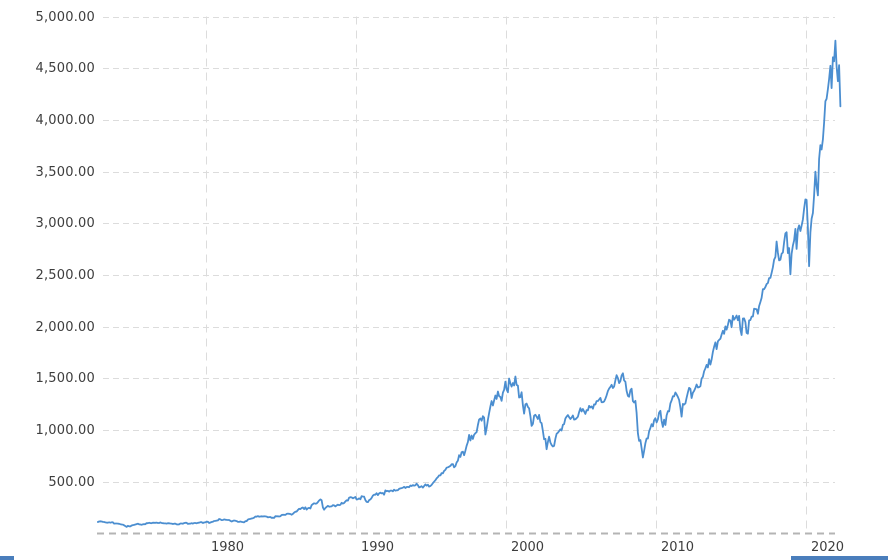  I want to click on y-axis-tick-label: 3,000.00, so click(65, 224).